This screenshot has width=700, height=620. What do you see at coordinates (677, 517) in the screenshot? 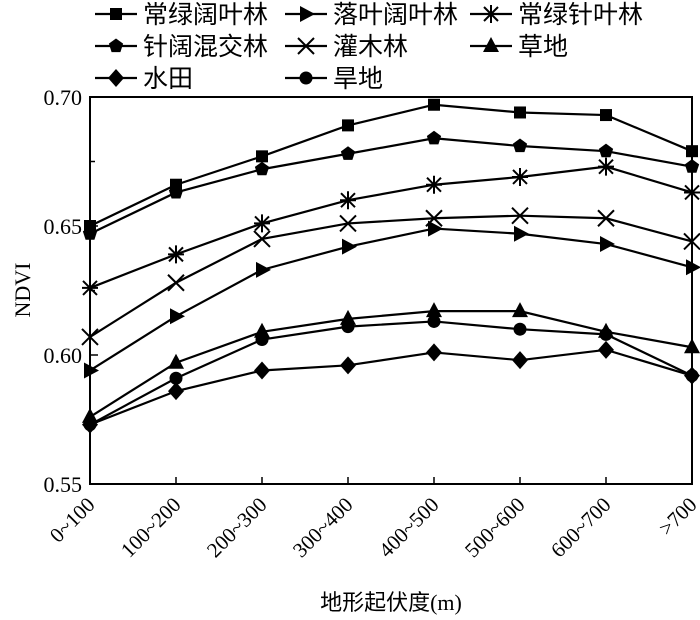
I see `x-tick-label: >700` at bounding box center [677, 517].